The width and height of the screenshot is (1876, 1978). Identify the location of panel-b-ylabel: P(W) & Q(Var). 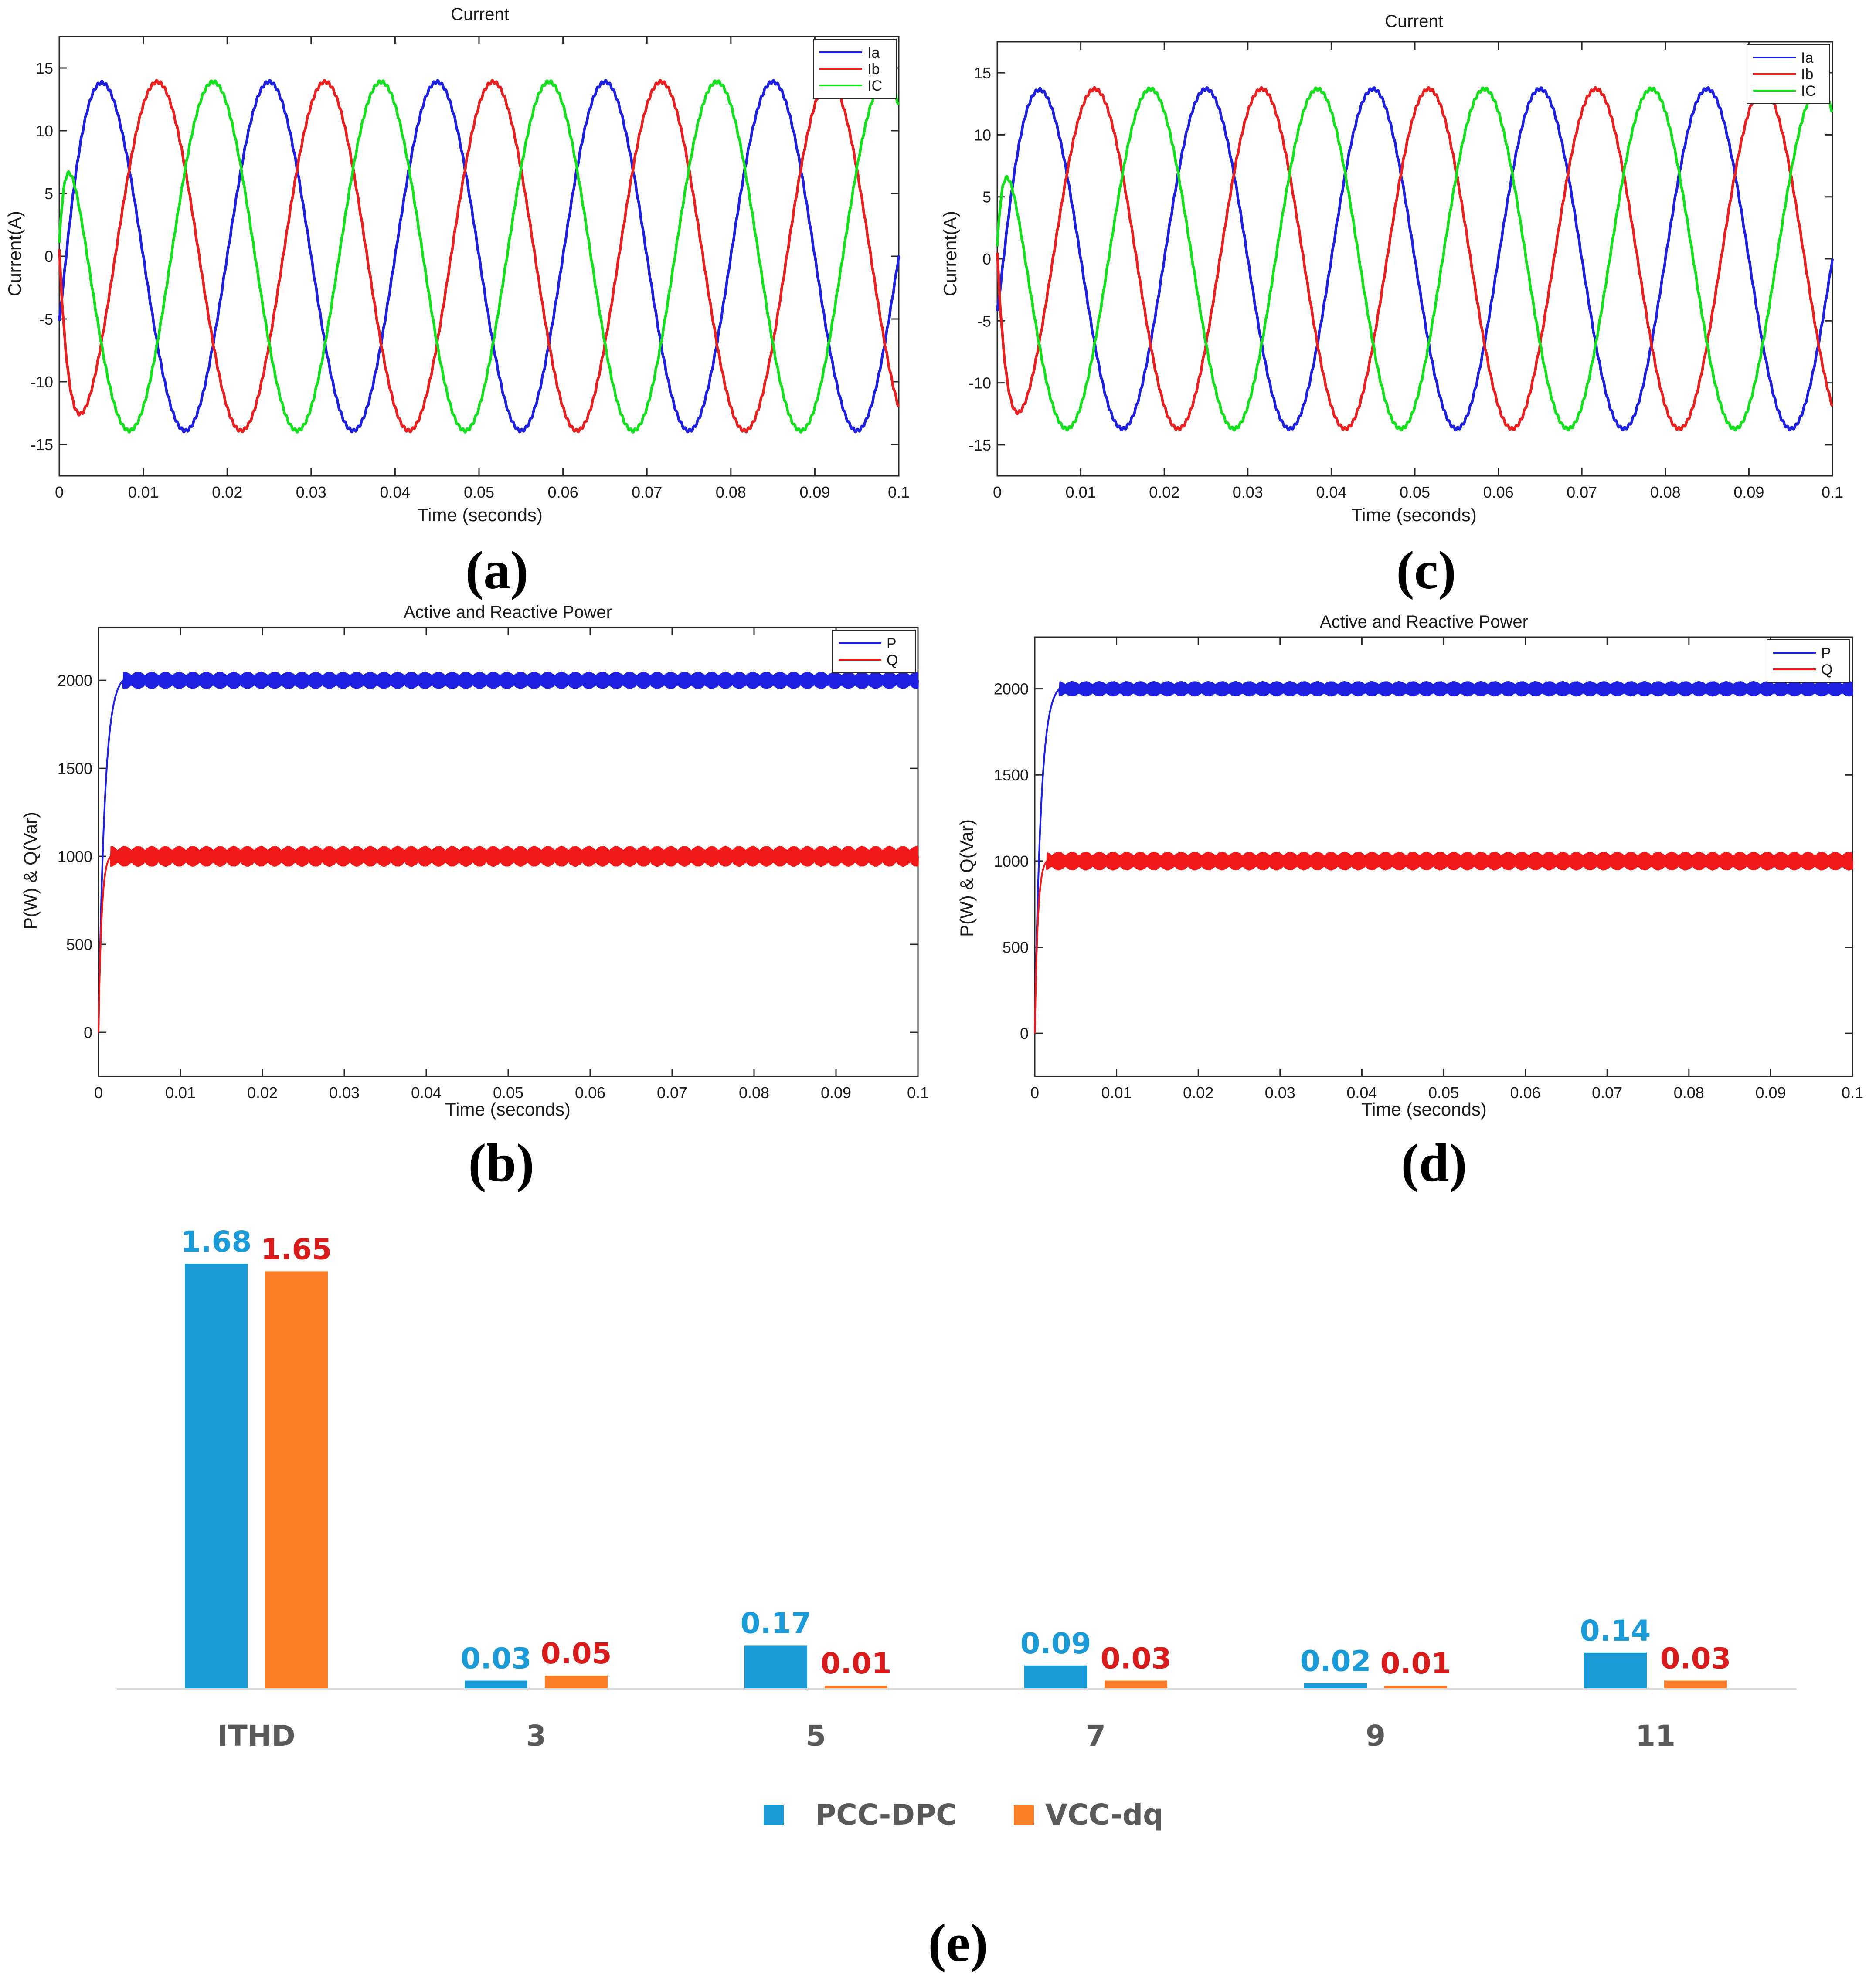
(30, 871).